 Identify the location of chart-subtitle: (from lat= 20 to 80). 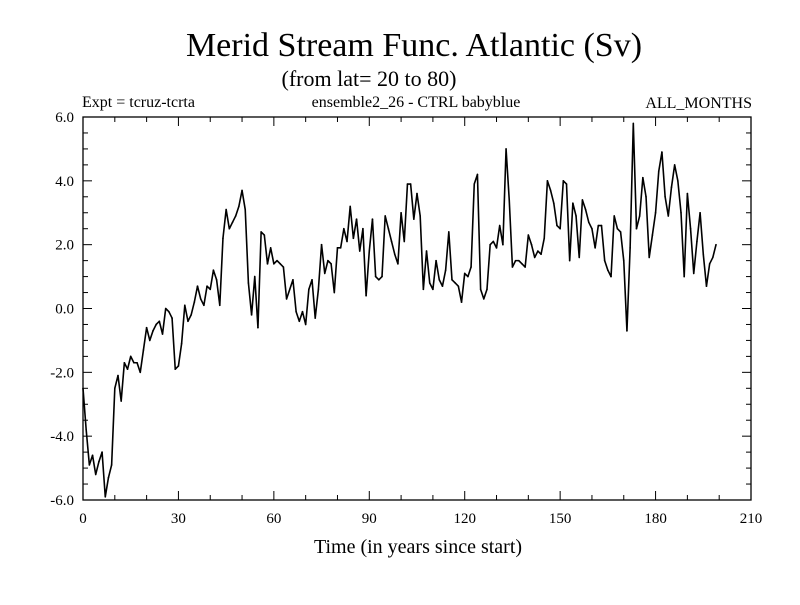
(369, 78).